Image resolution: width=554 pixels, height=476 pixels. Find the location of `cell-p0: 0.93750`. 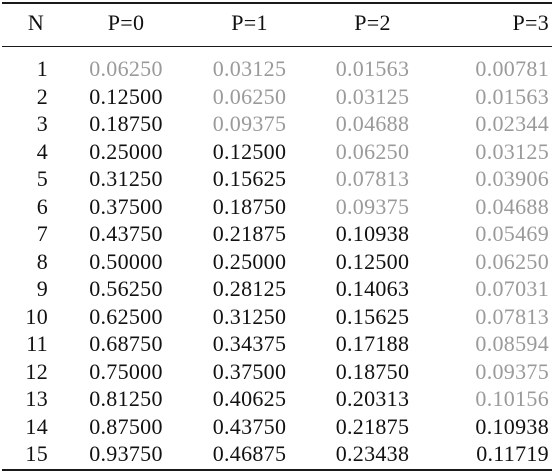

cell-p0: 0.93750 is located at coordinates (126, 454).